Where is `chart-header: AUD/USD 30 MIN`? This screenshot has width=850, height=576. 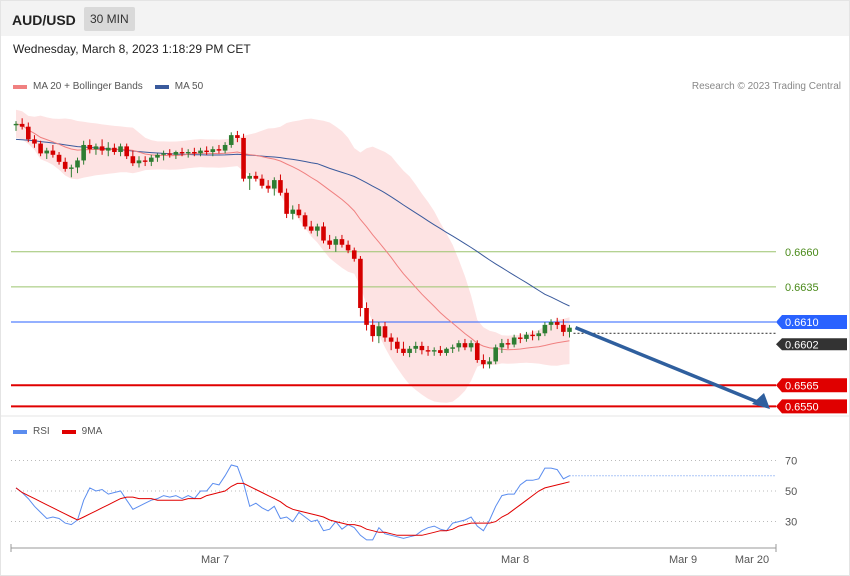
chart-header: AUD/USD 30 MIN is located at coordinates (425, 18).